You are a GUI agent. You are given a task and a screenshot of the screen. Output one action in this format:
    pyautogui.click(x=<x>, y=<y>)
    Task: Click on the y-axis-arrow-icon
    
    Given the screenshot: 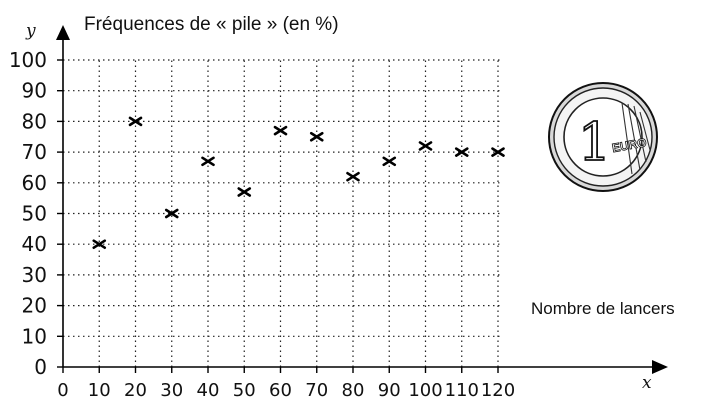 What is the action you would take?
    pyautogui.click(x=63, y=32)
    